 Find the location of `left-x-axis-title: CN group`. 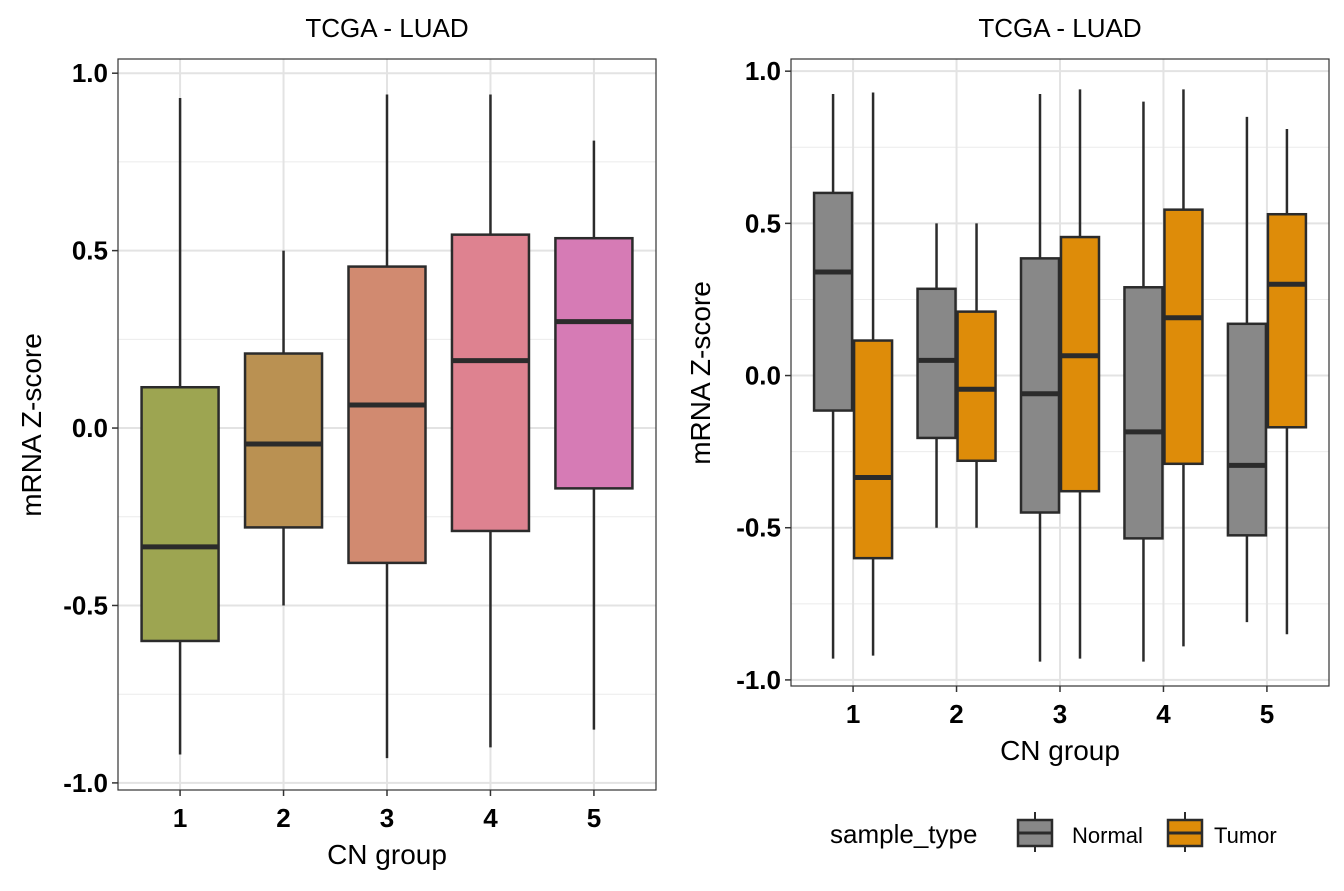

left-x-axis-title: CN group is located at coordinates (387, 854).